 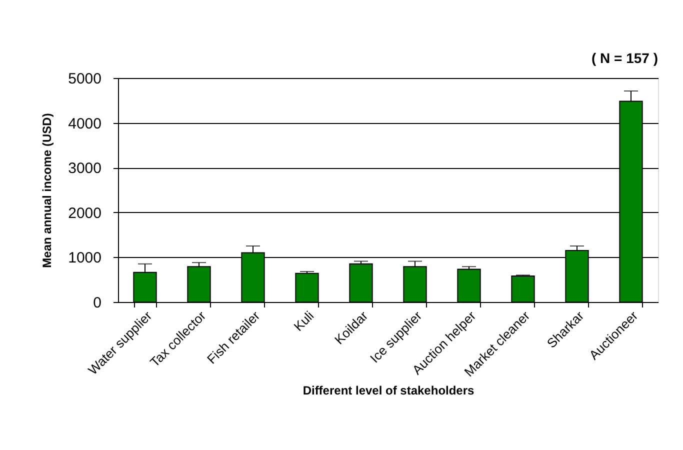 What do you see at coordinates (47, 190) in the screenshot?
I see `y-axis-title: Mean annual income (USD)` at bounding box center [47, 190].